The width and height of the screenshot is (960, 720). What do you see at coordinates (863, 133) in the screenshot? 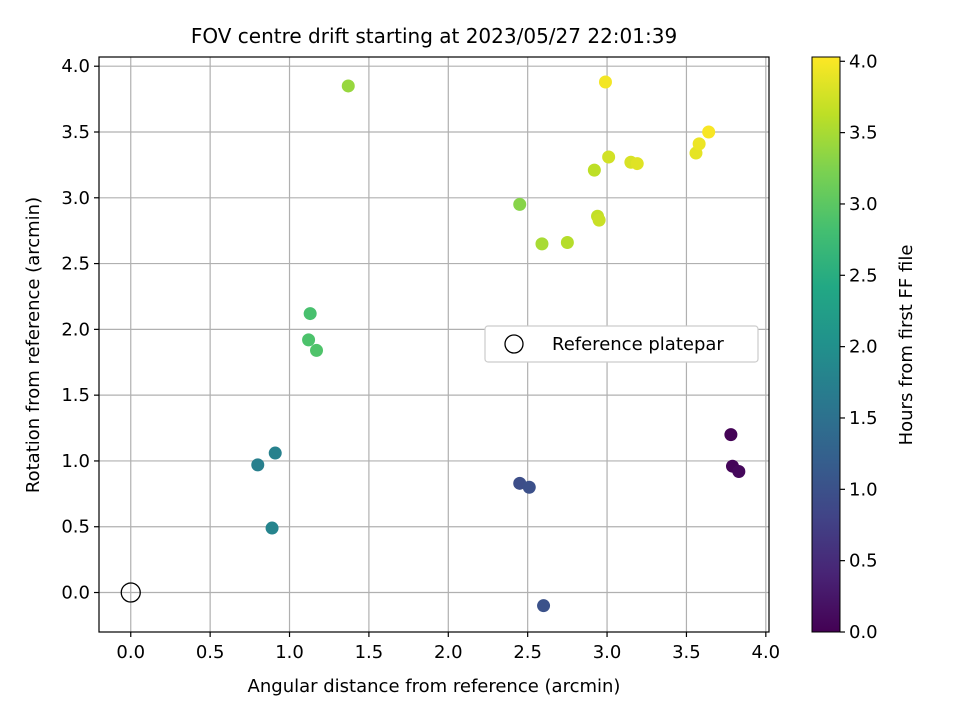
I see `colorbar-tick-label: 3.5` at bounding box center [863, 133].